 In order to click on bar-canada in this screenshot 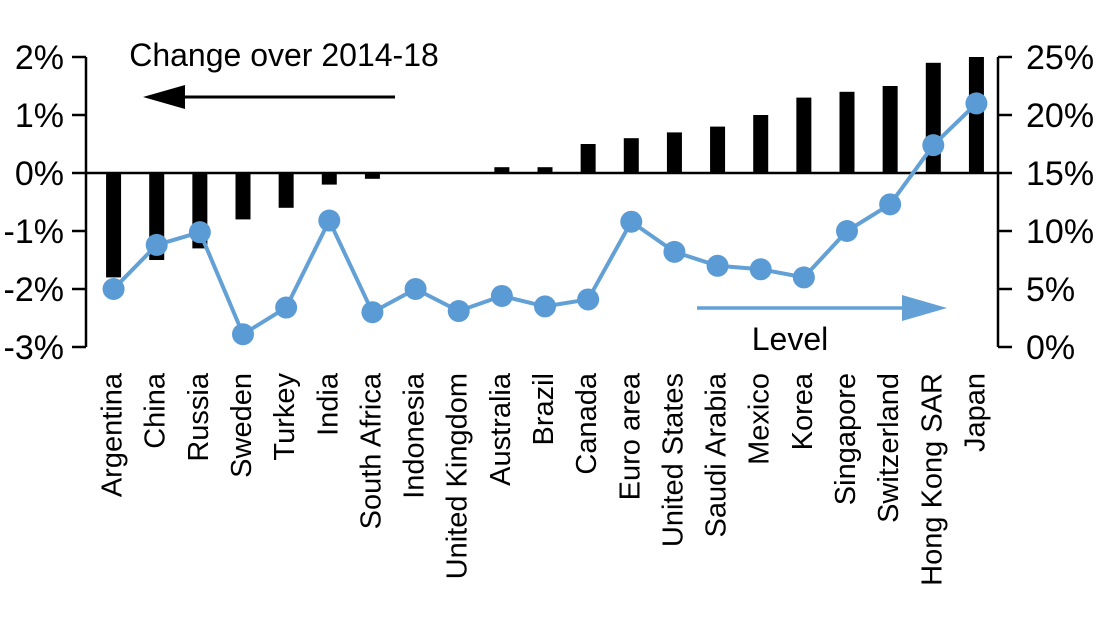, I will do `click(588, 158)`.